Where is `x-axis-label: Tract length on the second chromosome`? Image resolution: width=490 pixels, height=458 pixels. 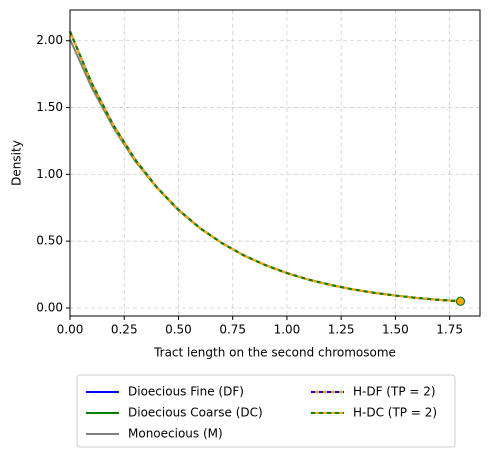 x-axis-label: Tract length on the second chromosome is located at coordinates (274, 353).